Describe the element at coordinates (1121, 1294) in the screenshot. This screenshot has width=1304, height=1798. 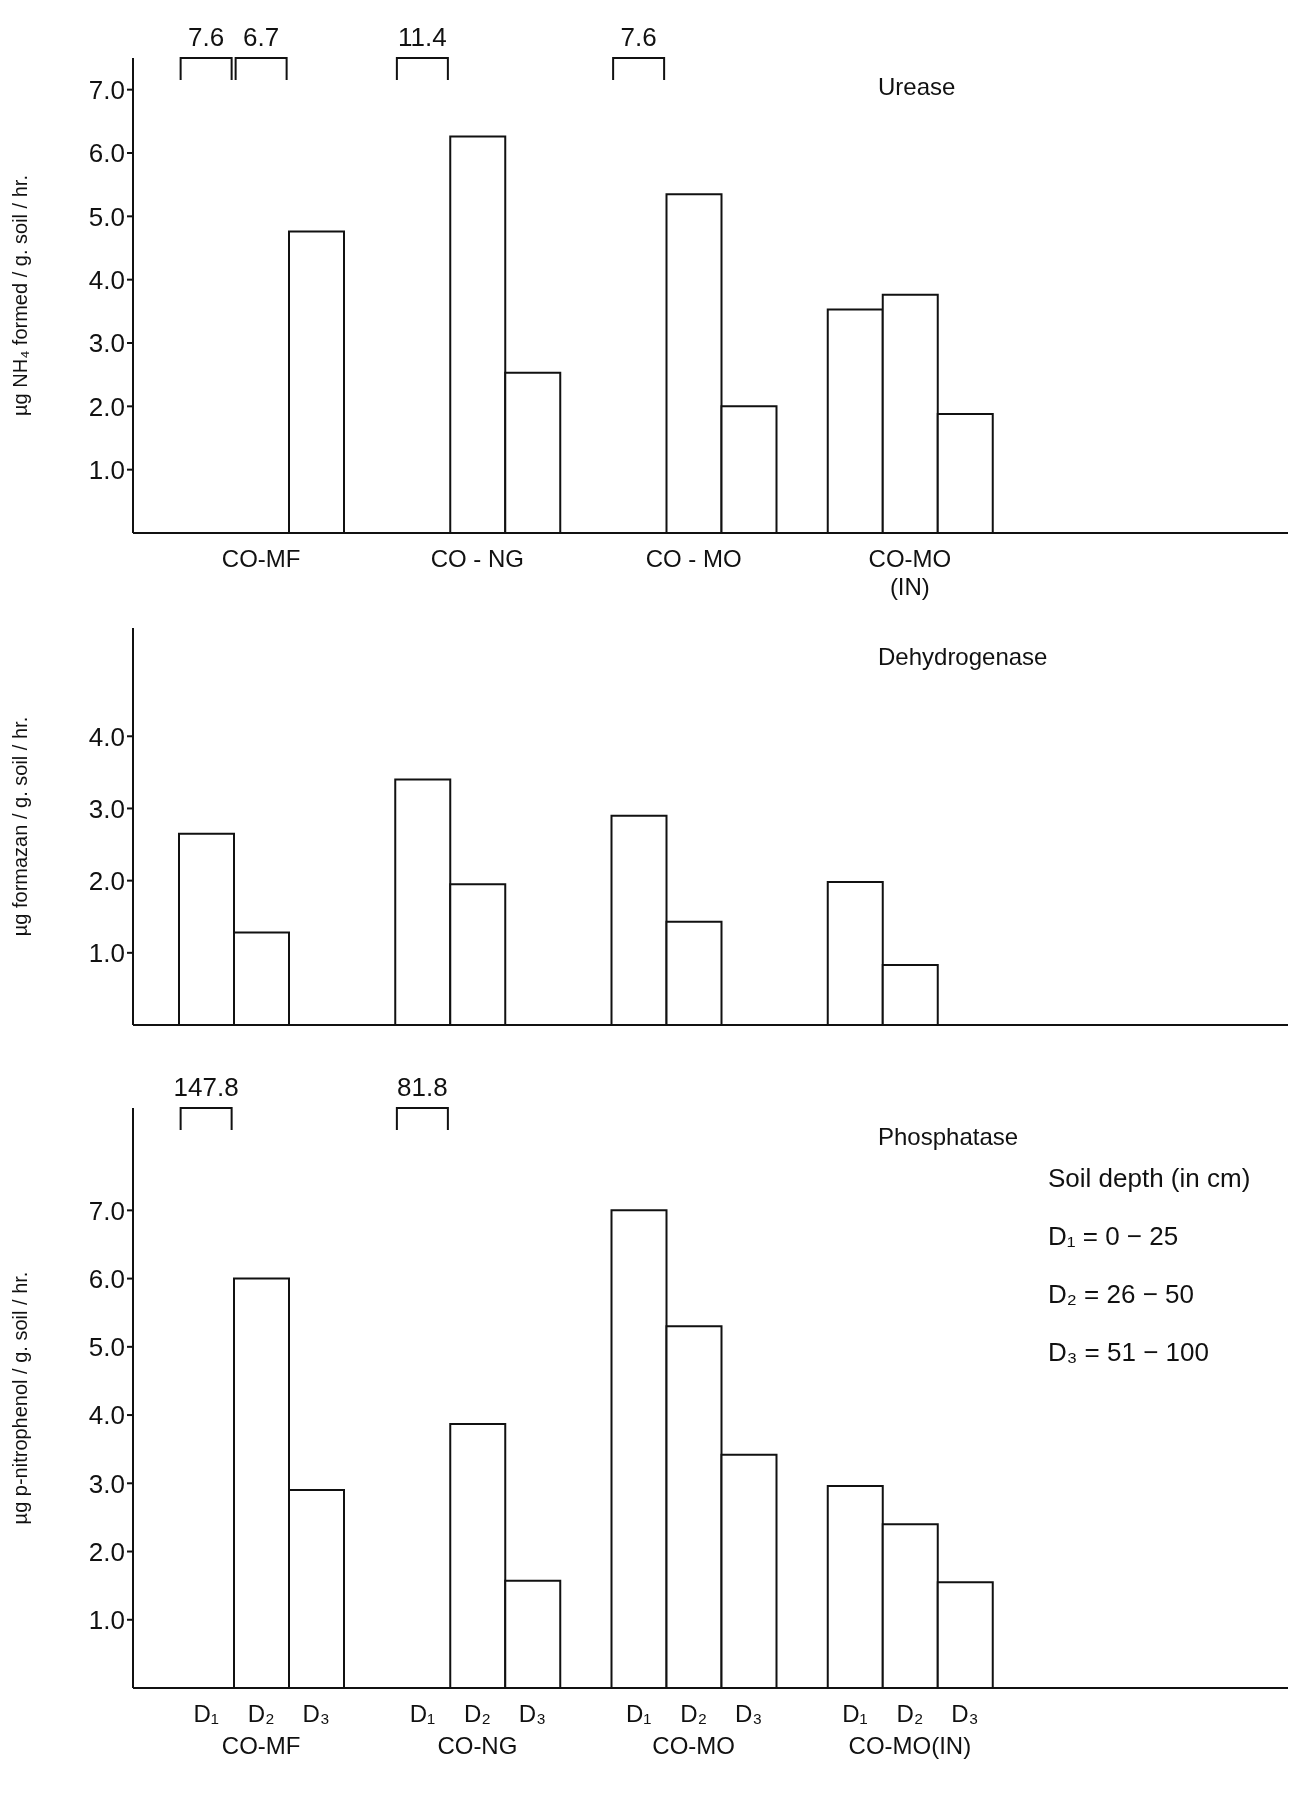
I see `text: D₂ = 26 − 50` at that location.